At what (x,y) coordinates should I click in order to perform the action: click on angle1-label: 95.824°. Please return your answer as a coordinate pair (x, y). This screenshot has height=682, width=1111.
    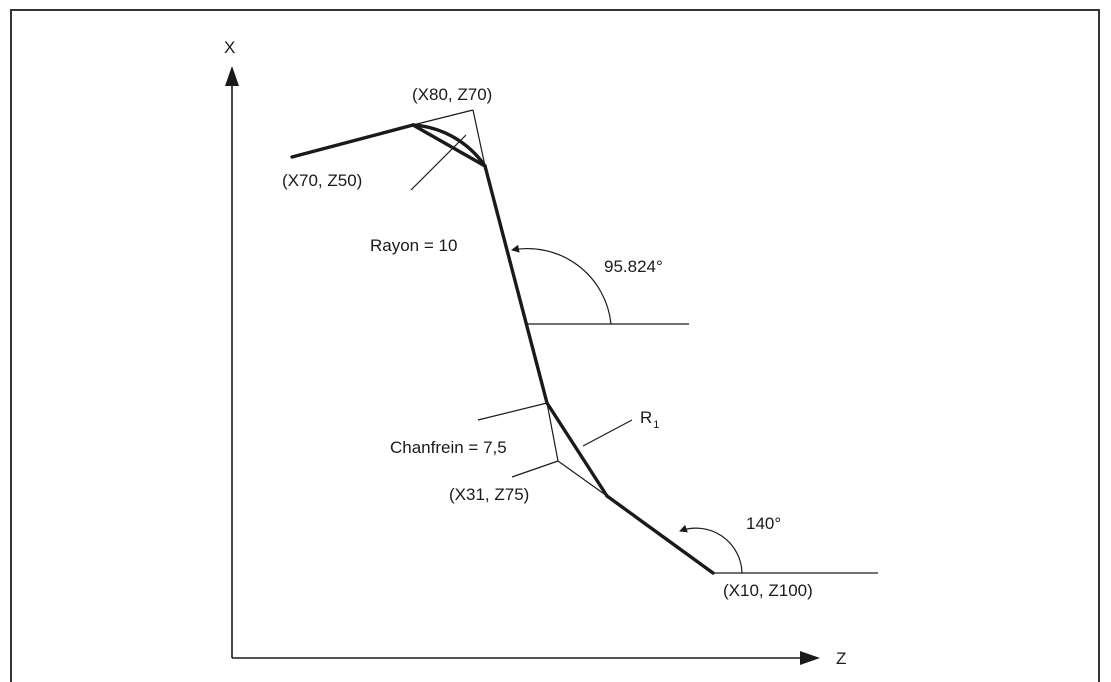
    Looking at the image, I should click on (633, 266).